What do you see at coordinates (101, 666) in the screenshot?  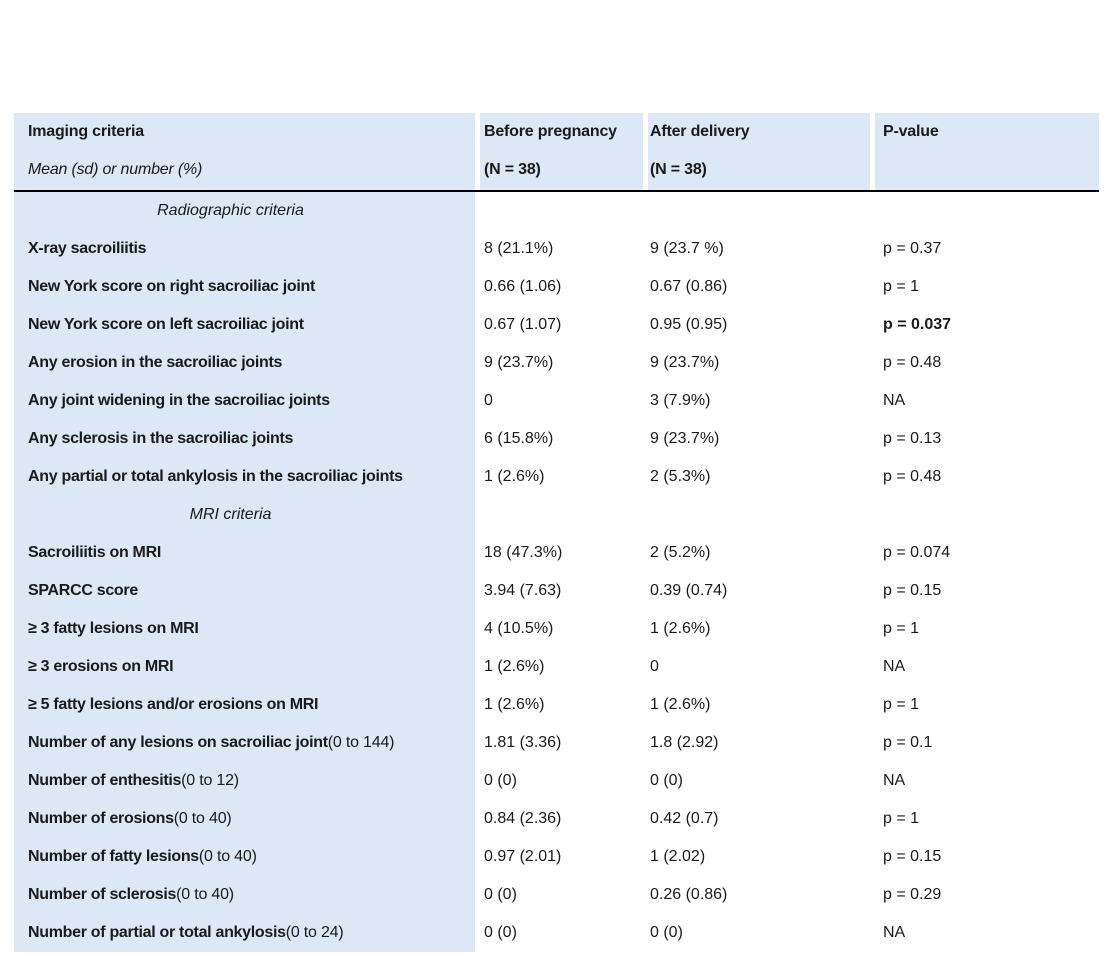 I see `row-label: ≥ 3 erosions on MRI` at bounding box center [101, 666].